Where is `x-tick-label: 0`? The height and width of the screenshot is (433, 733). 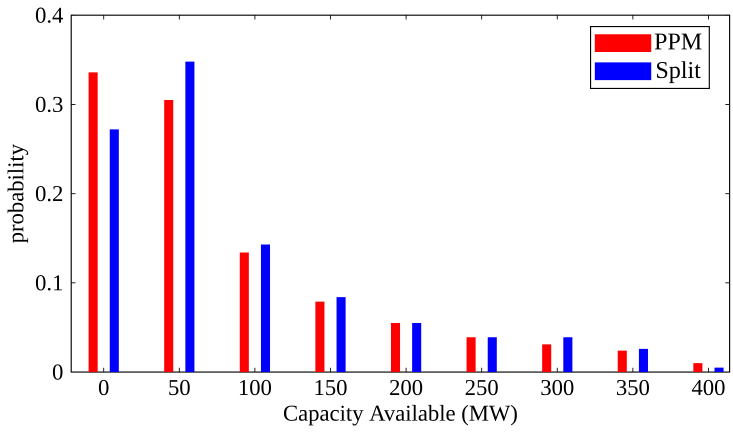
x-tick-label: 0 is located at coordinates (103, 388).